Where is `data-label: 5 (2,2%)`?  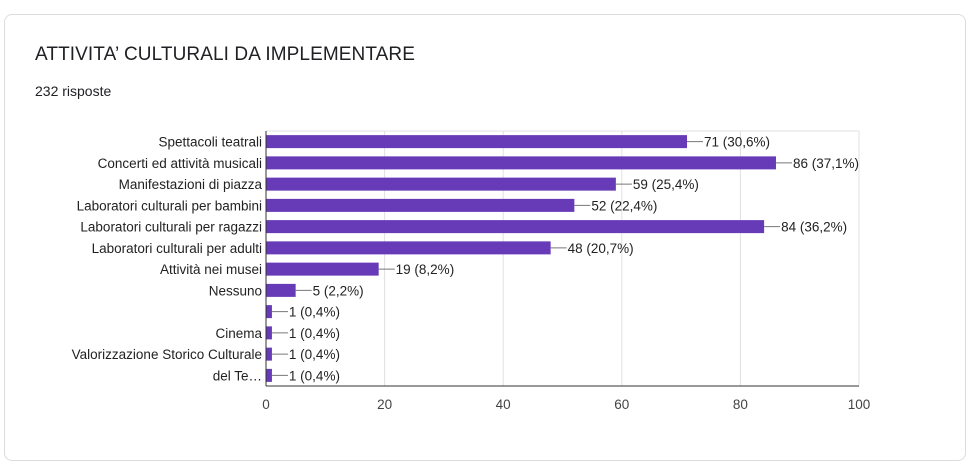 data-label: 5 (2,2%) is located at coordinates (338, 290).